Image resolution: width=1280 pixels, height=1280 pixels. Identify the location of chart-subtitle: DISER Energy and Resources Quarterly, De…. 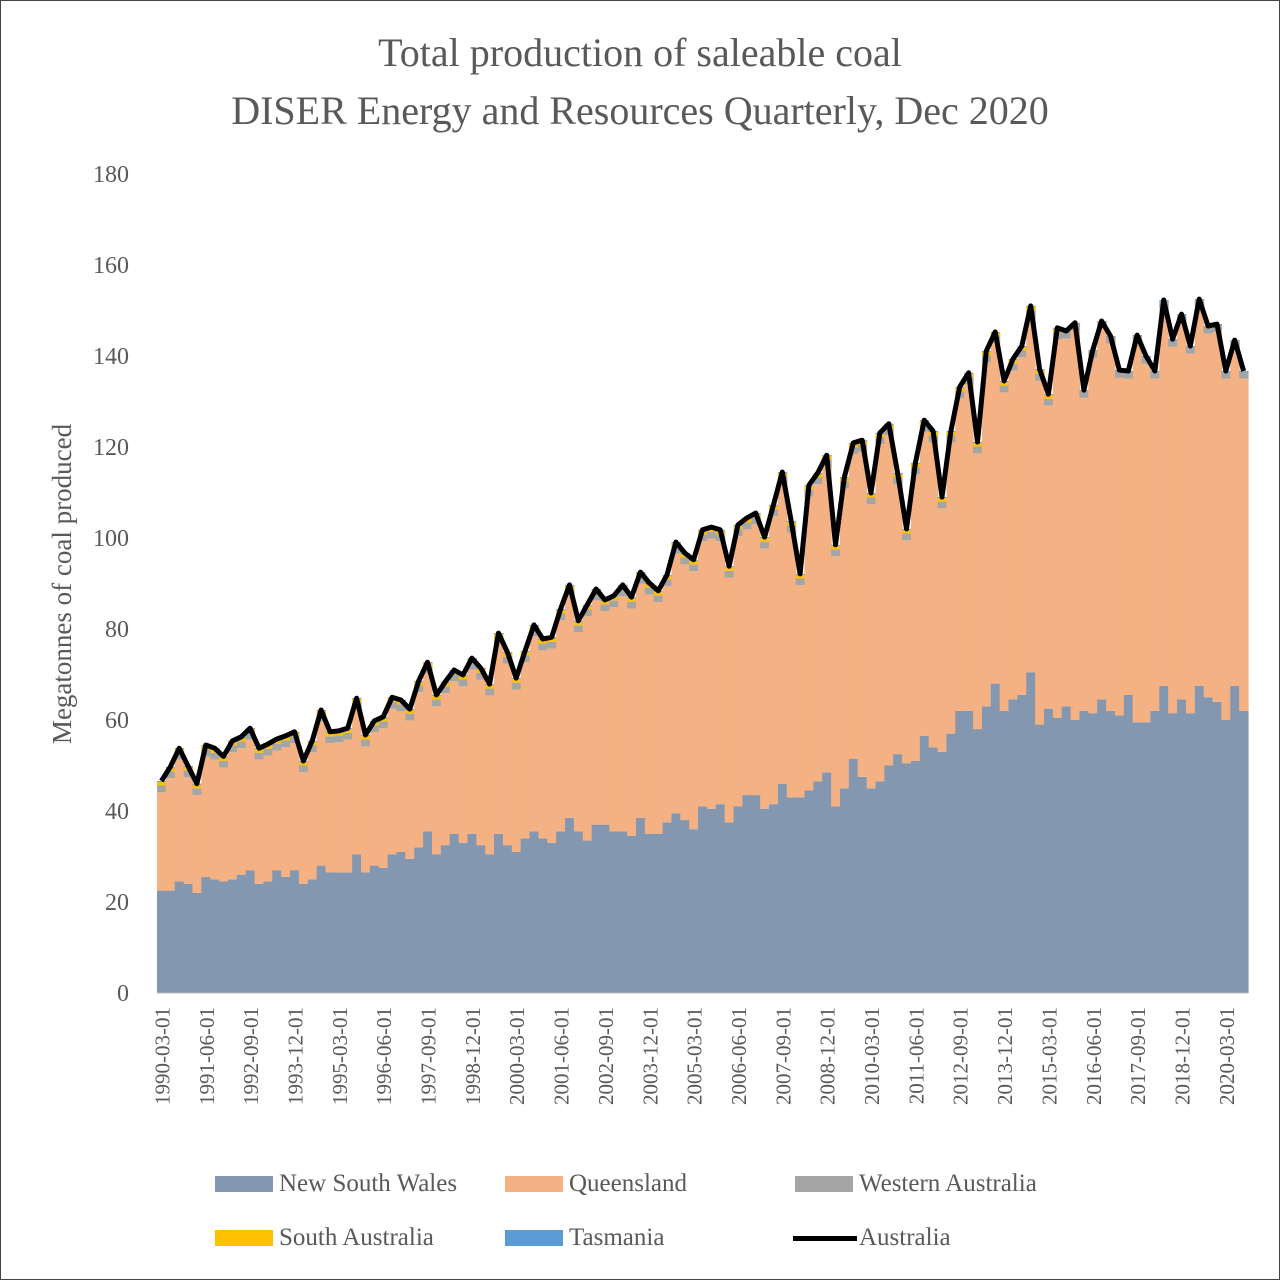
(640, 110).